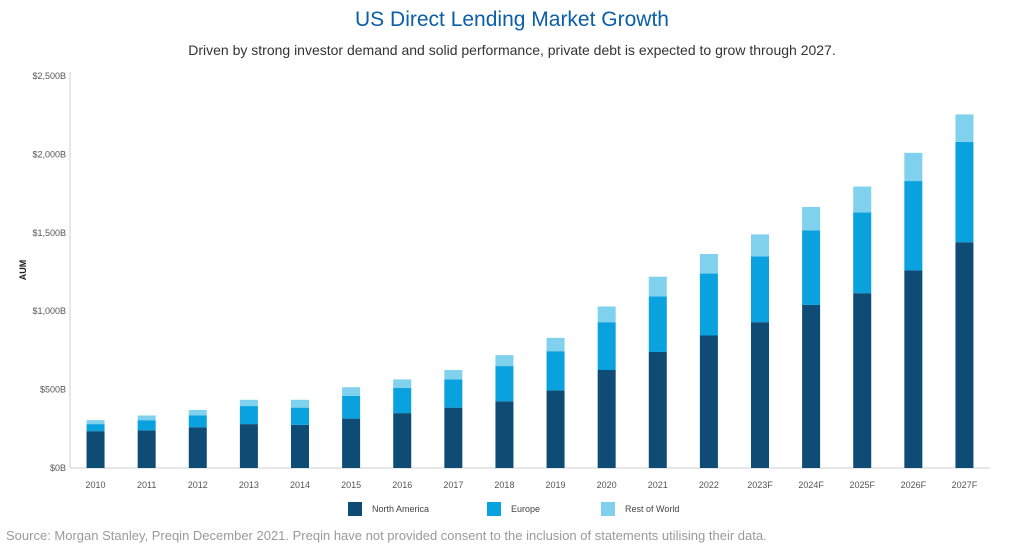  What do you see at coordinates (607, 485) in the screenshot?
I see `x-tick-label: 2020` at bounding box center [607, 485].